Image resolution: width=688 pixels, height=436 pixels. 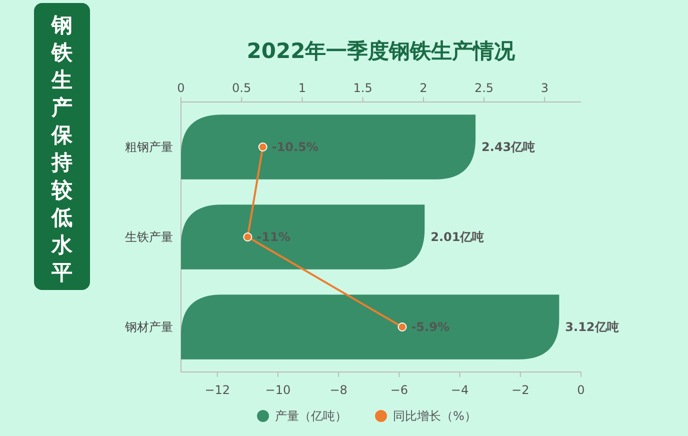 What do you see at coordinates (484, 88) in the screenshot?
I see `x2-tick-label: 2.5` at bounding box center [484, 88].